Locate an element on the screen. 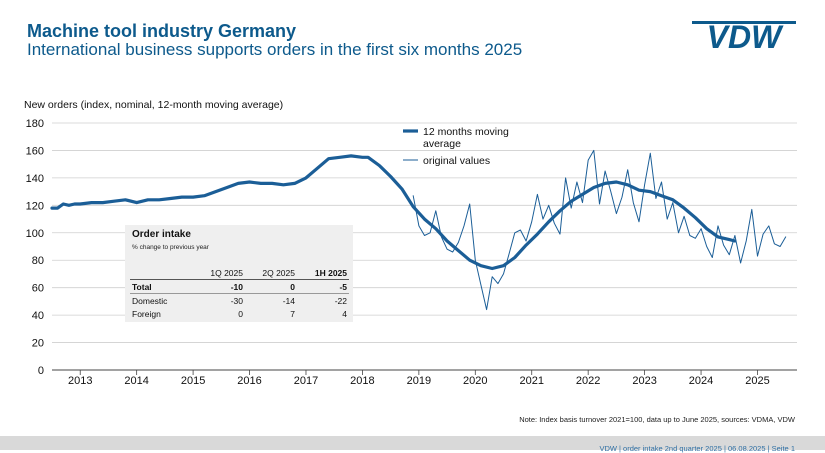  chart-title: Machine tool industry Germany is located at coordinates (162, 31).